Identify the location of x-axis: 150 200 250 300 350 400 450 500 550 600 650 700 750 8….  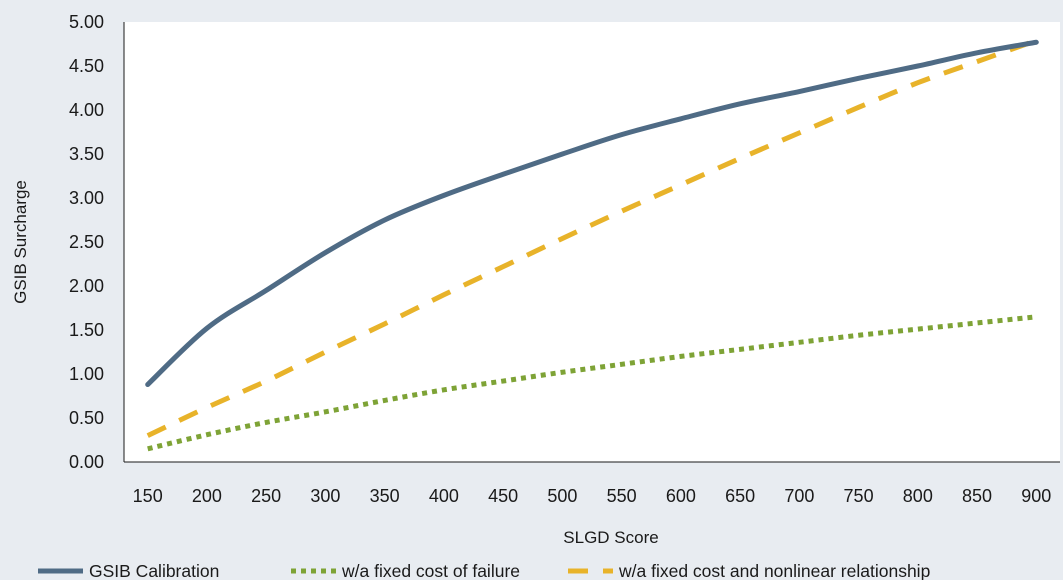
(592, 483).